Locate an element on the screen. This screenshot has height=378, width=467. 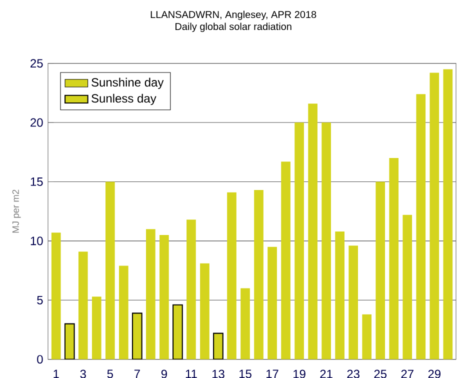
x-tick-label: 27 is located at coordinates (407, 374).